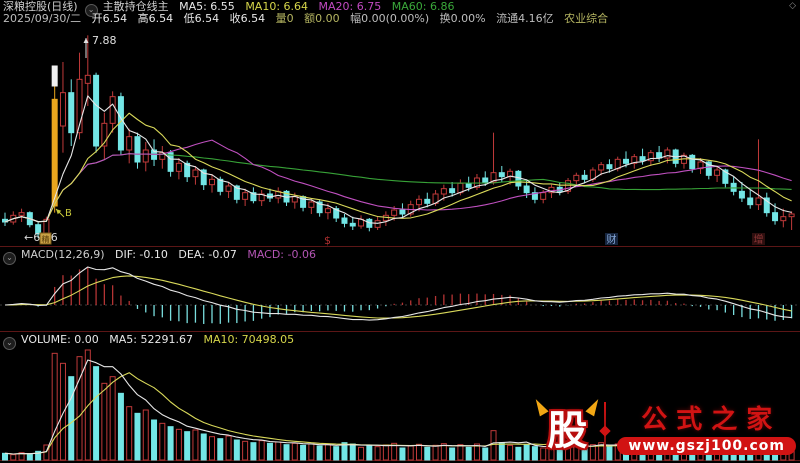 This screenshot has height=463, width=800. What do you see at coordinates (207, 254) in the screenshot?
I see `macd-dea-label: DEA: -0.07` at bounding box center [207, 254].